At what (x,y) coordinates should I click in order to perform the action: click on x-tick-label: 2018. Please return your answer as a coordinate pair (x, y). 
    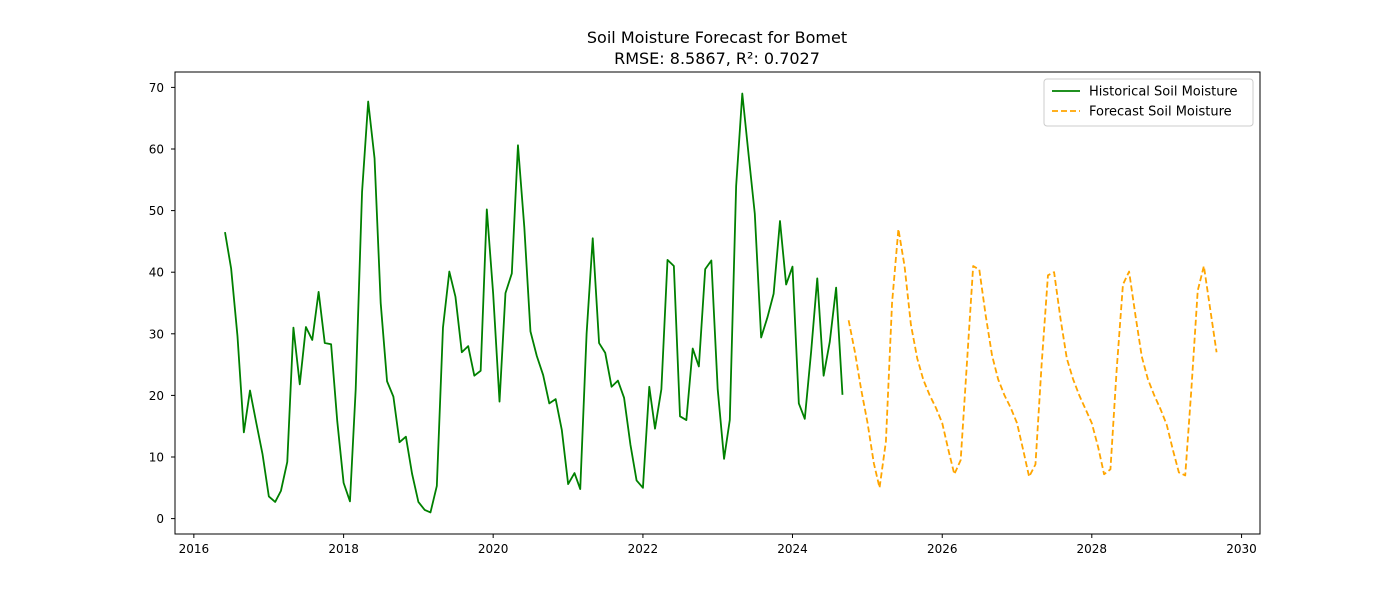
    Looking at the image, I should click on (343, 549).